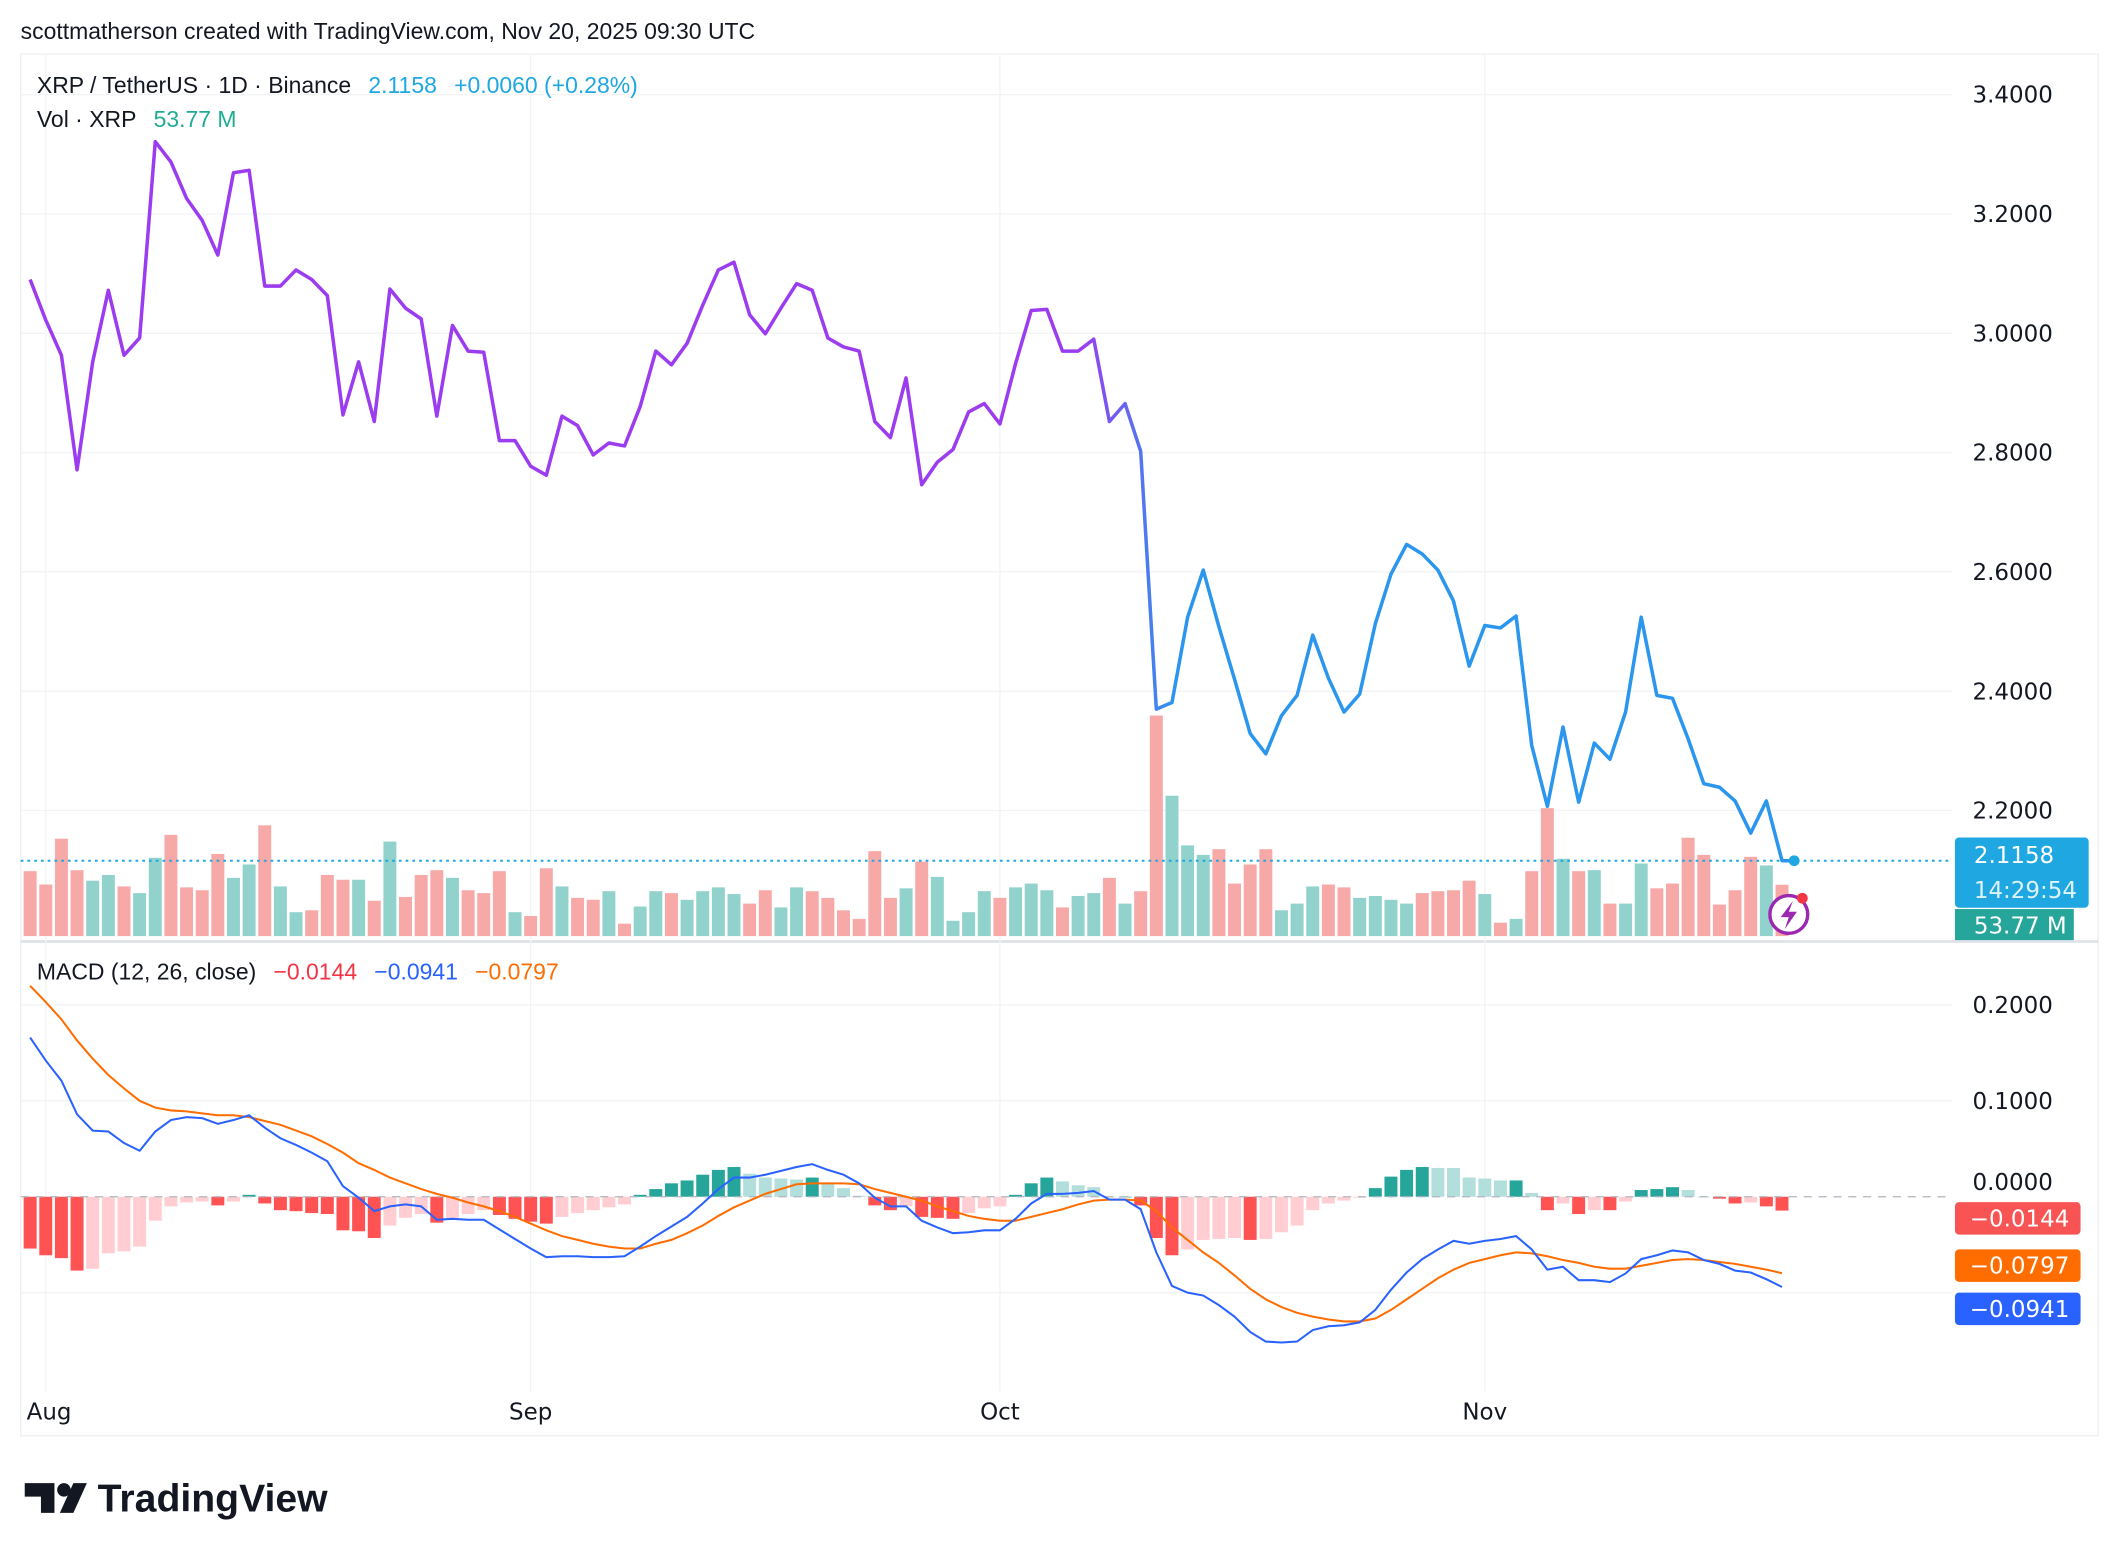 Image resolution: width=2108 pixels, height=1552 pixels. Describe the element at coordinates (546, 85) in the screenshot. I see `legend-change: +0.0060 (+0.28%)` at that location.